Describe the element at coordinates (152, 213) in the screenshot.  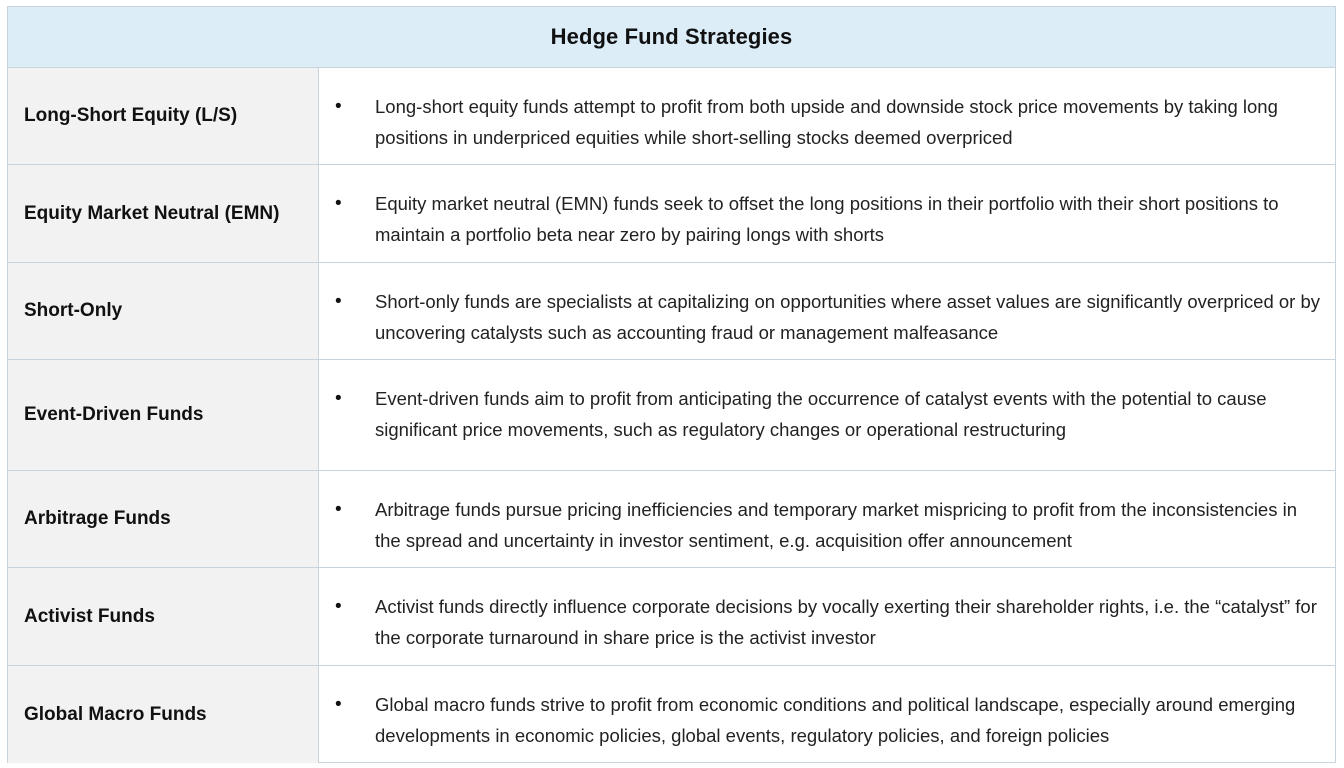
I see `row-label: Equity Market Neutral (EMN)` at that location.